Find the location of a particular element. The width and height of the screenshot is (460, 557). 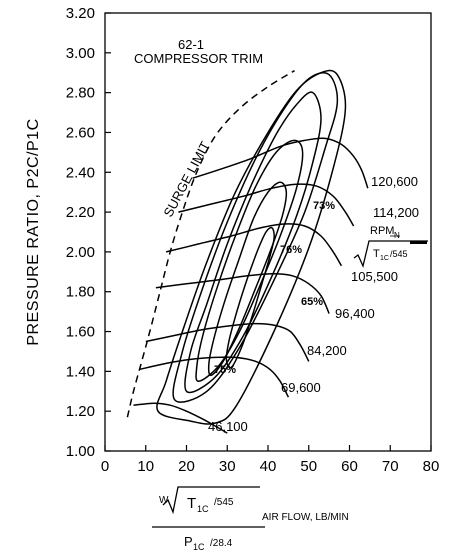

x-title-t: T is located at coordinates (191, 503).